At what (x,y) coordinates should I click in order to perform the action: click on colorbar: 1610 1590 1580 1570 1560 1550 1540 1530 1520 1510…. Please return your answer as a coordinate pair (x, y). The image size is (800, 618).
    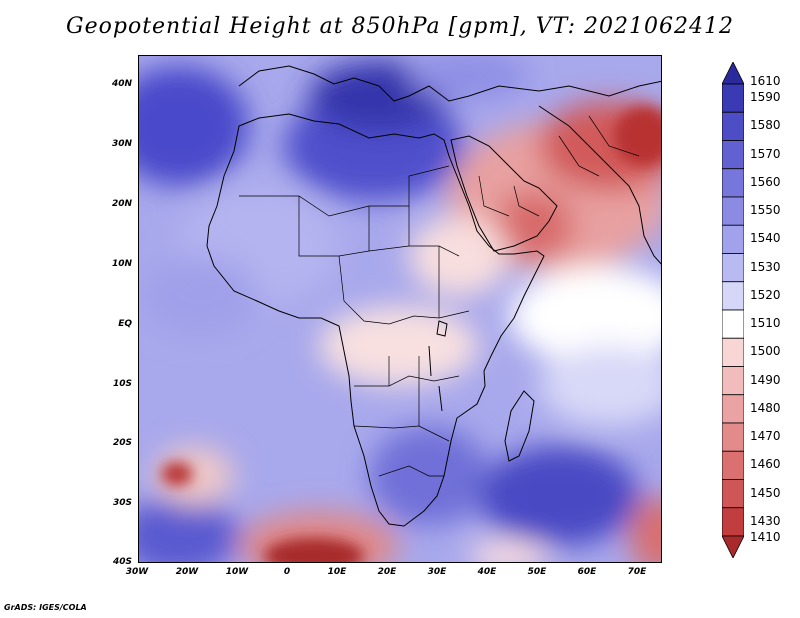
    Looking at the image, I should click on (761, 310).